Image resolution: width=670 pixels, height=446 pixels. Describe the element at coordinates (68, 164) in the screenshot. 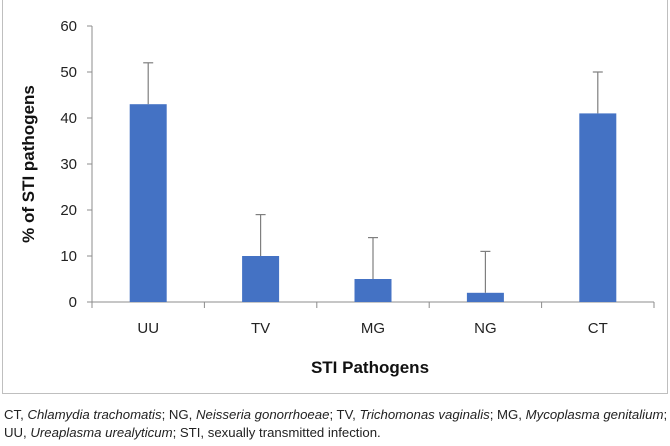

I see `y-tick-label: 30` at that location.